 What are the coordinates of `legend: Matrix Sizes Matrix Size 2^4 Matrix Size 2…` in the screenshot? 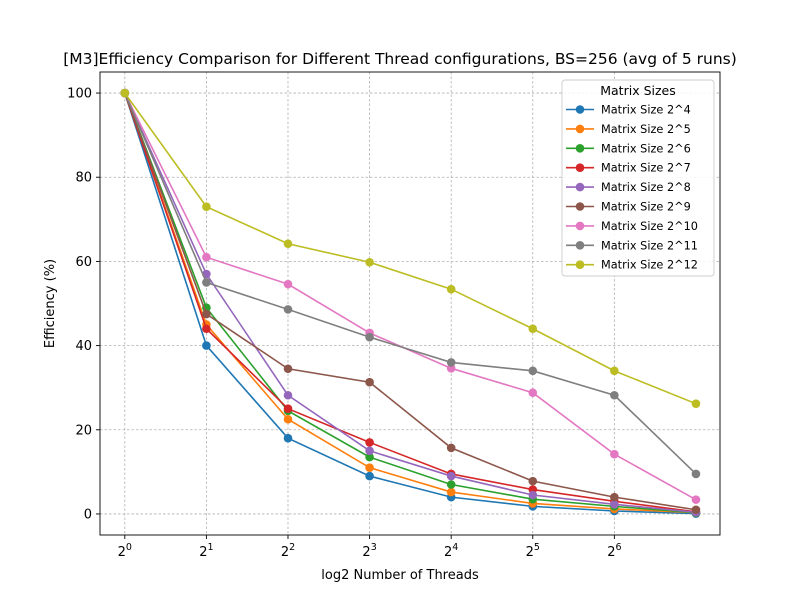 It's located at (638, 178).